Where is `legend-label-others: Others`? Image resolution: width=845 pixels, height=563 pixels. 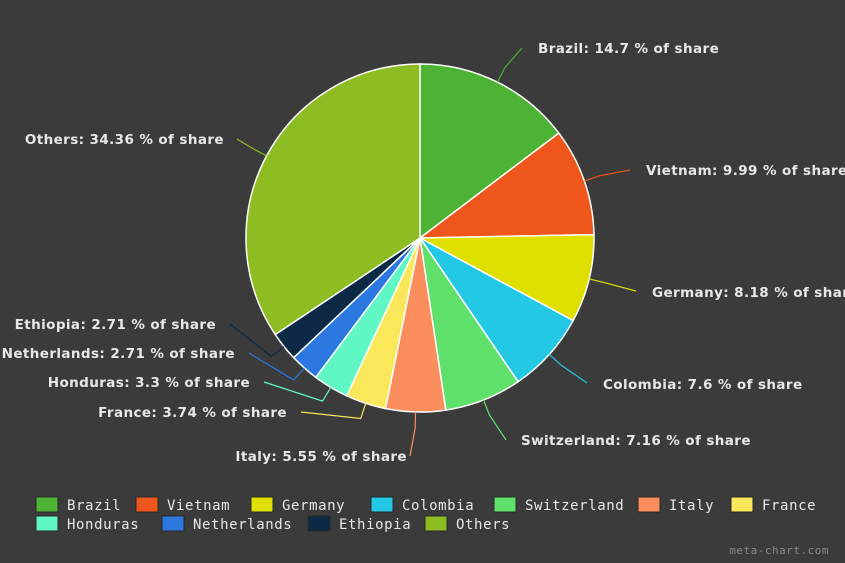 legend-label-others: Others is located at coordinates (483, 525).